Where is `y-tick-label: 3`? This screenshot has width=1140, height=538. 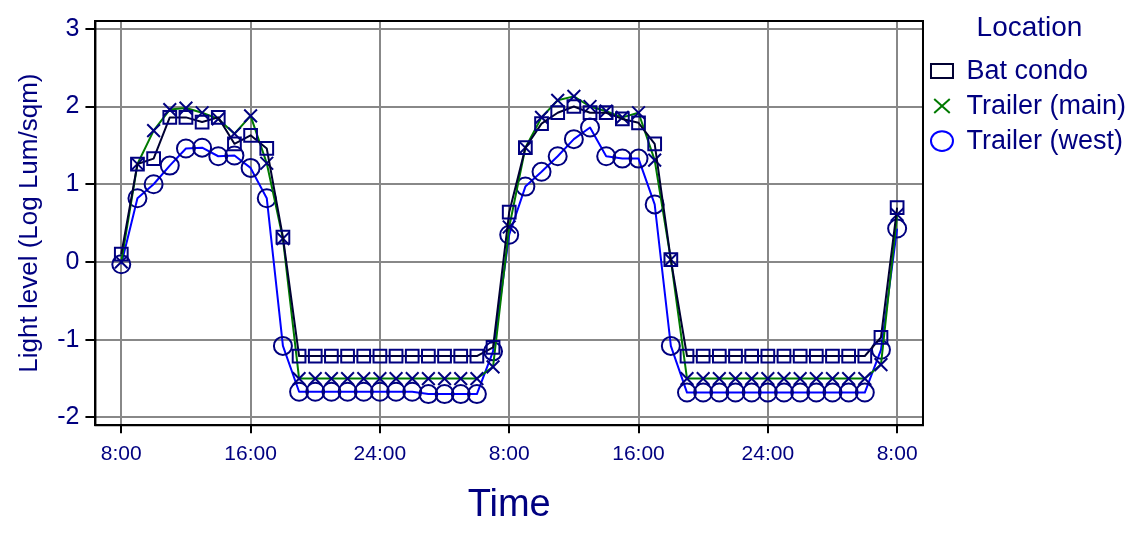 y-tick-label: 3 is located at coordinates (72, 26).